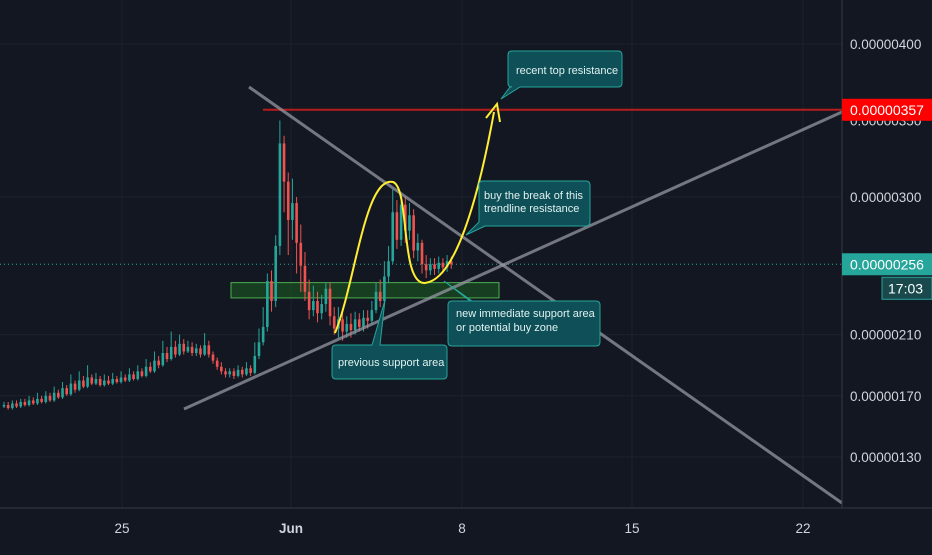 The height and width of the screenshot is (555, 932). I want to click on price-tick-4: 0.00000130, so click(885, 457).